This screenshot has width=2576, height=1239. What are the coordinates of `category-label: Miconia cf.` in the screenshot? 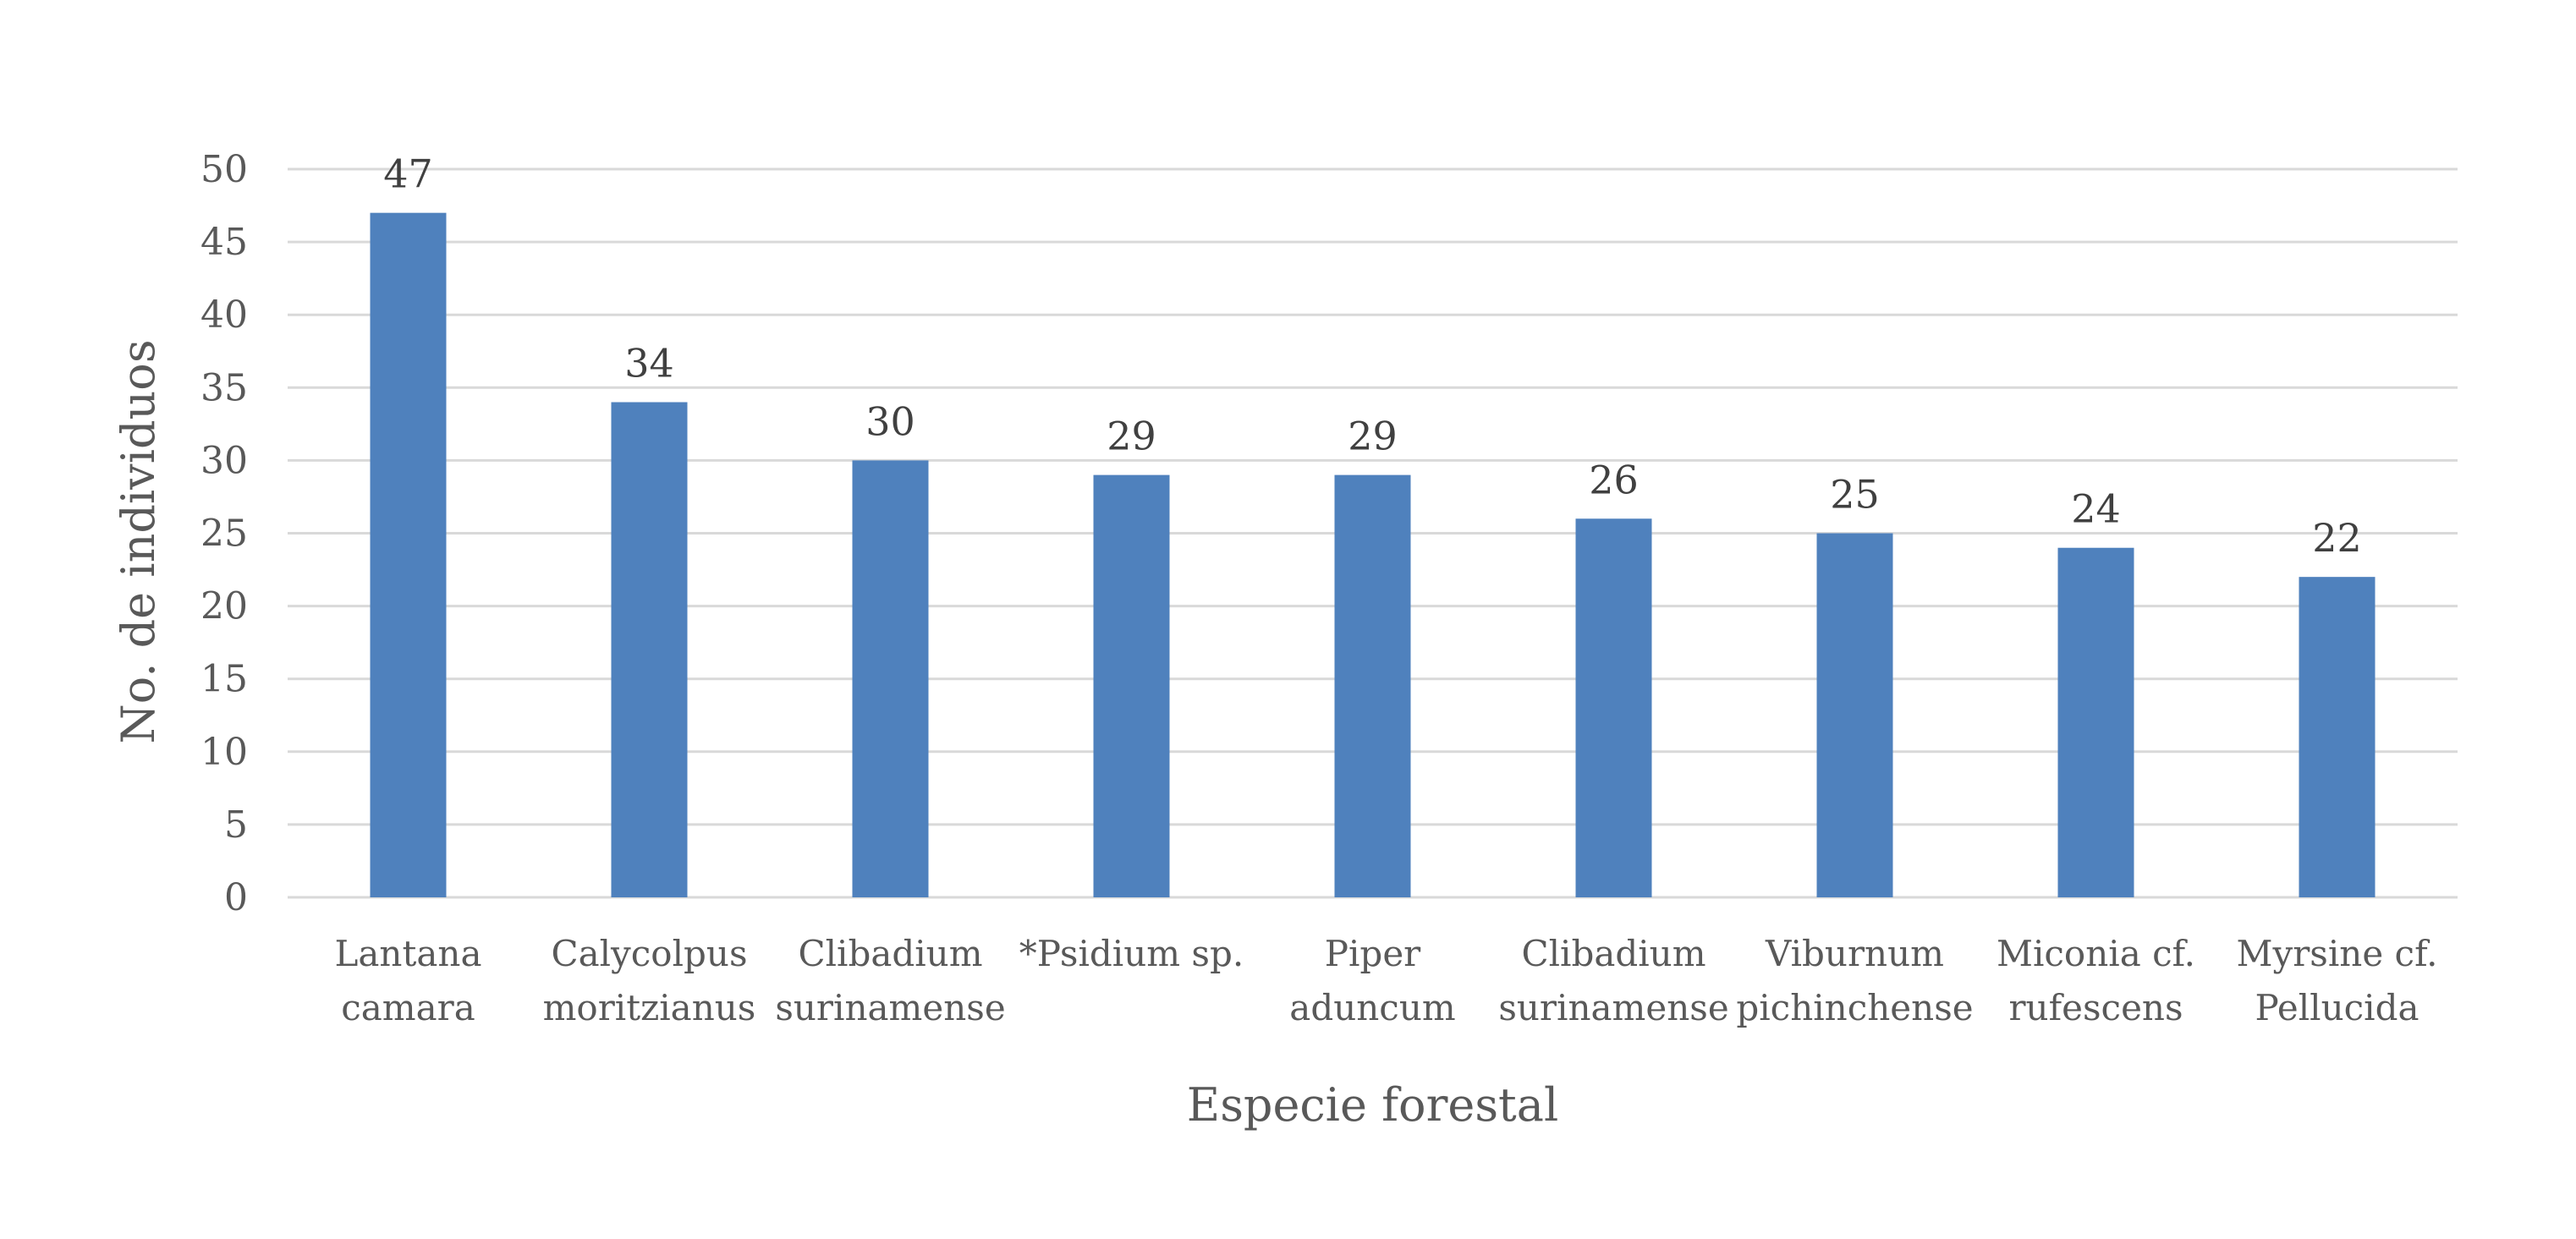 It's located at (2096, 953).